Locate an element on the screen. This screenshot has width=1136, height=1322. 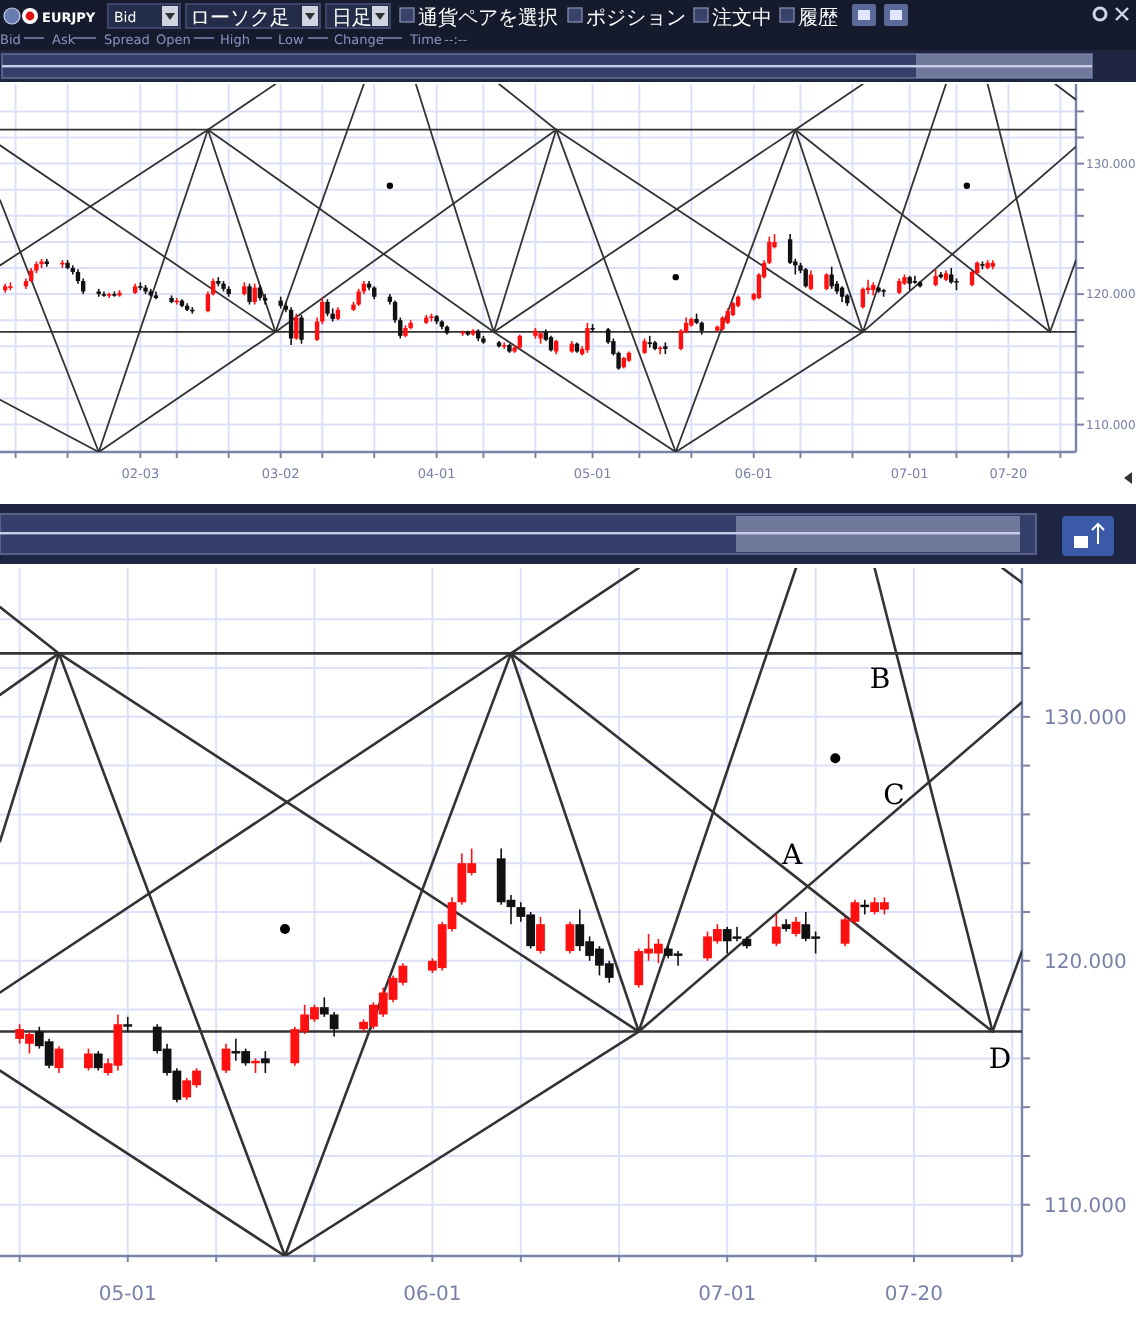
text: ポジション is located at coordinates (636, 19).